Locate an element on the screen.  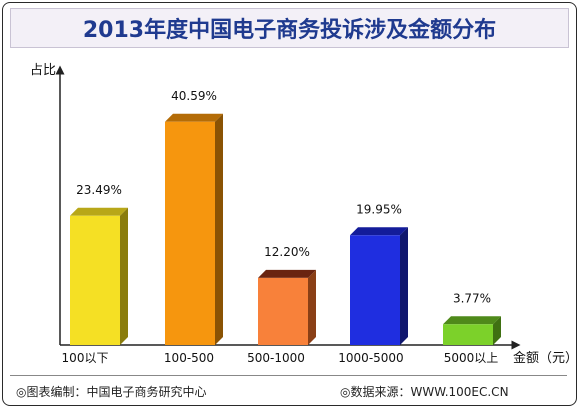
footer-source-left: ◎图表编制：中国电子商务研究中心 is located at coordinates (111, 392).